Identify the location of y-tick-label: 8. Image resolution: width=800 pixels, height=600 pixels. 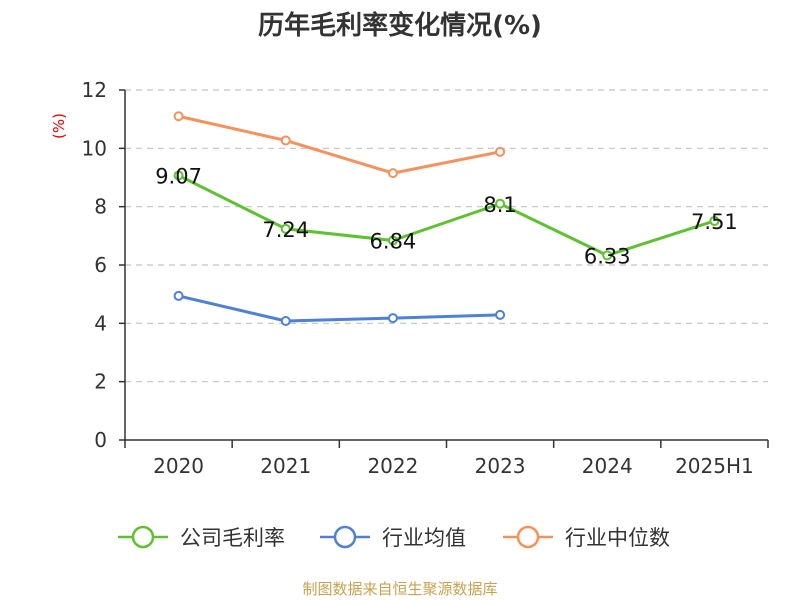
(100, 207).